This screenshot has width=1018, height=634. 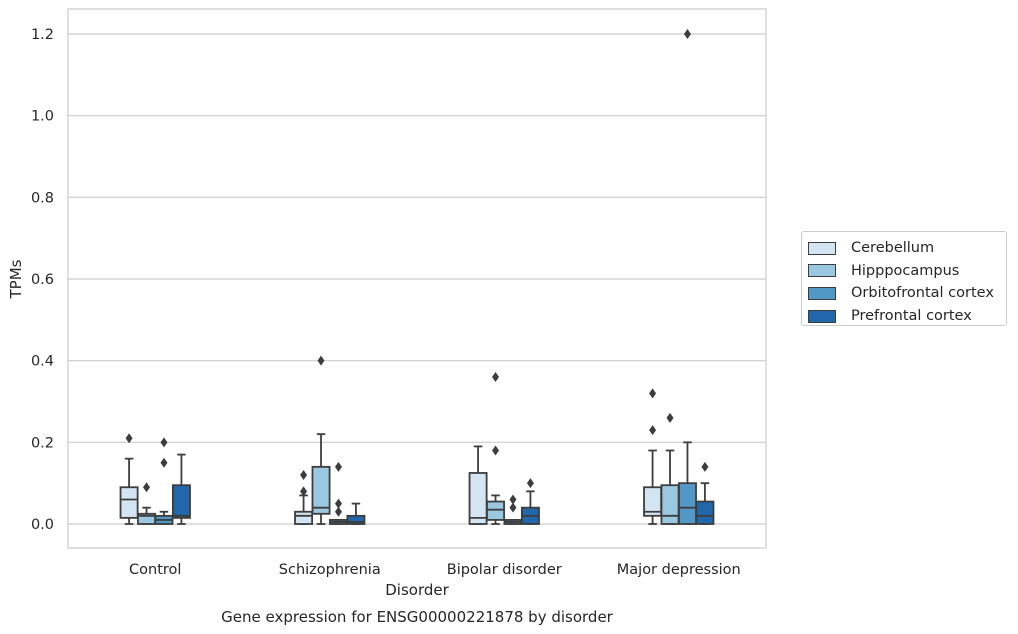 What do you see at coordinates (42, 443) in the screenshot?
I see `y-tick-label: 0.2` at bounding box center [42, 443].